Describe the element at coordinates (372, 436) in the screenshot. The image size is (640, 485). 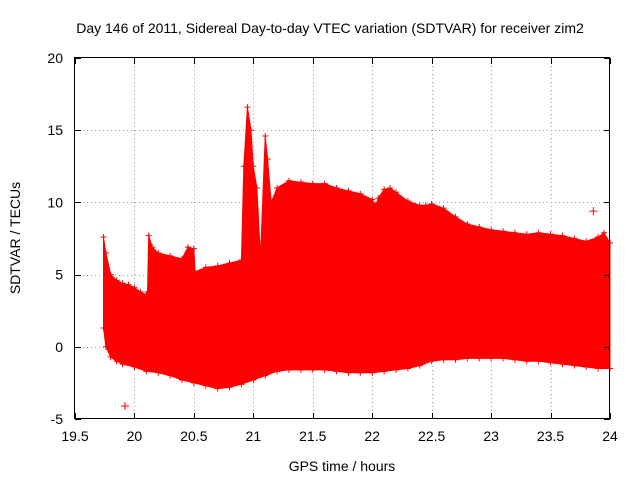
I see `x-tick-label: 22` at that location.